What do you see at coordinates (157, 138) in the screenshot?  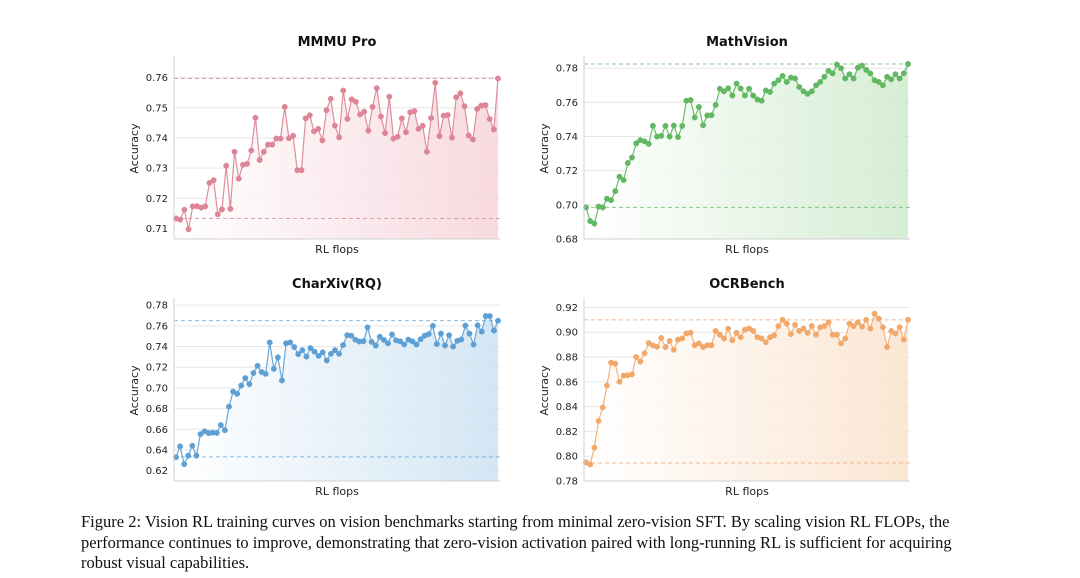 I see `mmmu-pro-ytick-label: 0.74` at bounding box center [157, 138].